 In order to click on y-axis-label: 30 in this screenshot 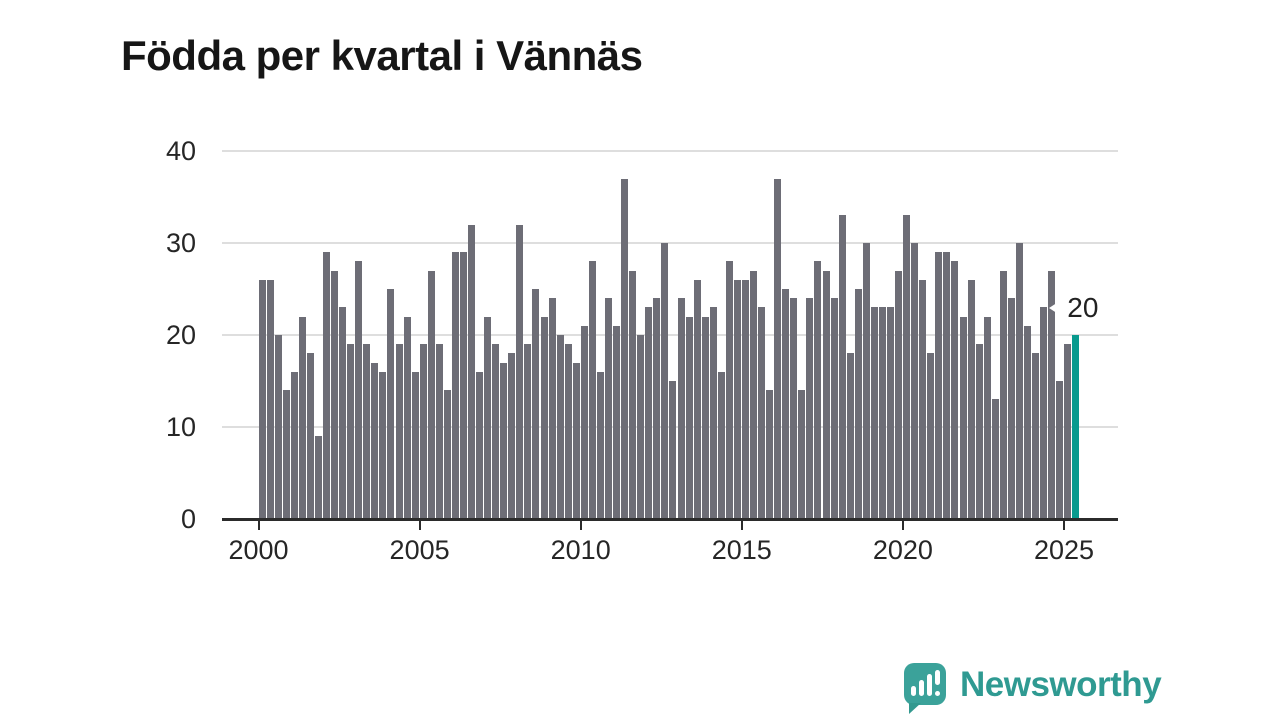, I will do `click(180, 243)`.